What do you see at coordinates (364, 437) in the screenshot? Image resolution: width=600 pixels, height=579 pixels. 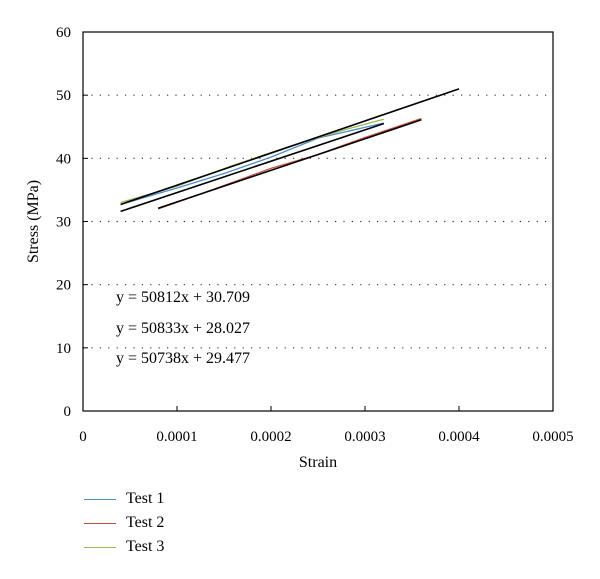 I see `x-tick-label: 0.0003` at bounding box center [364, 437].